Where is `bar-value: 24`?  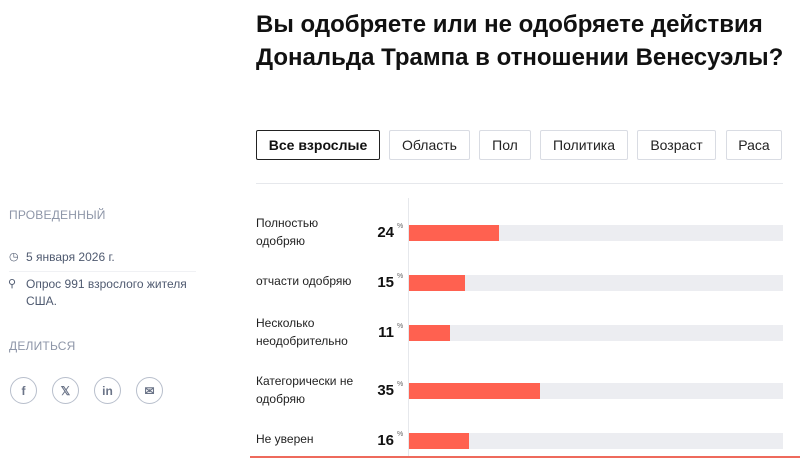
bar-value: 24 is located at coordinates (385, 232).